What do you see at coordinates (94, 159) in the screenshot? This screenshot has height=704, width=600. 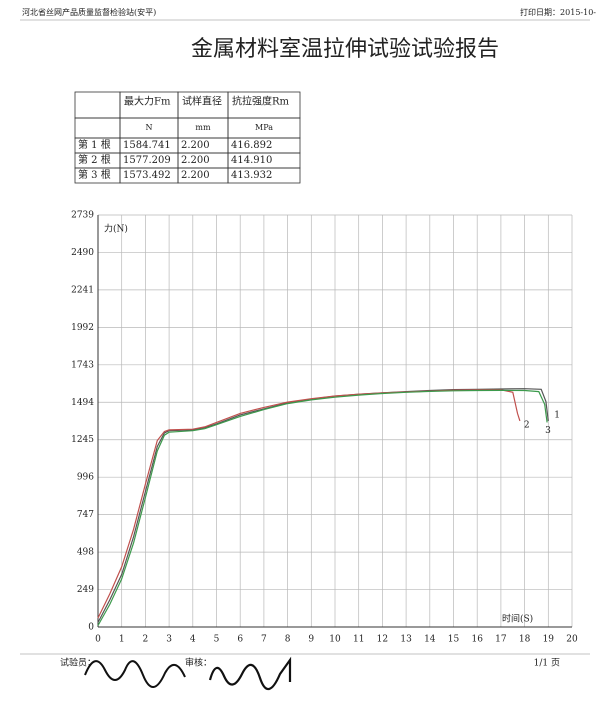 I see `table-value: 第 2 根` at bounding box center [94, 159].